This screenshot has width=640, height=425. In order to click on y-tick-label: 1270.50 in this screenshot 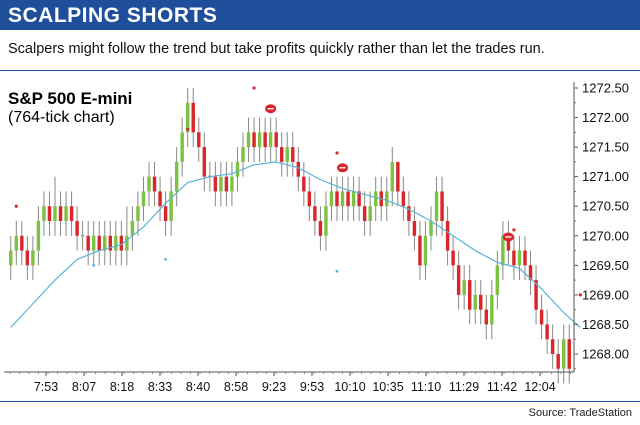, I will do `click(605, 206)`.